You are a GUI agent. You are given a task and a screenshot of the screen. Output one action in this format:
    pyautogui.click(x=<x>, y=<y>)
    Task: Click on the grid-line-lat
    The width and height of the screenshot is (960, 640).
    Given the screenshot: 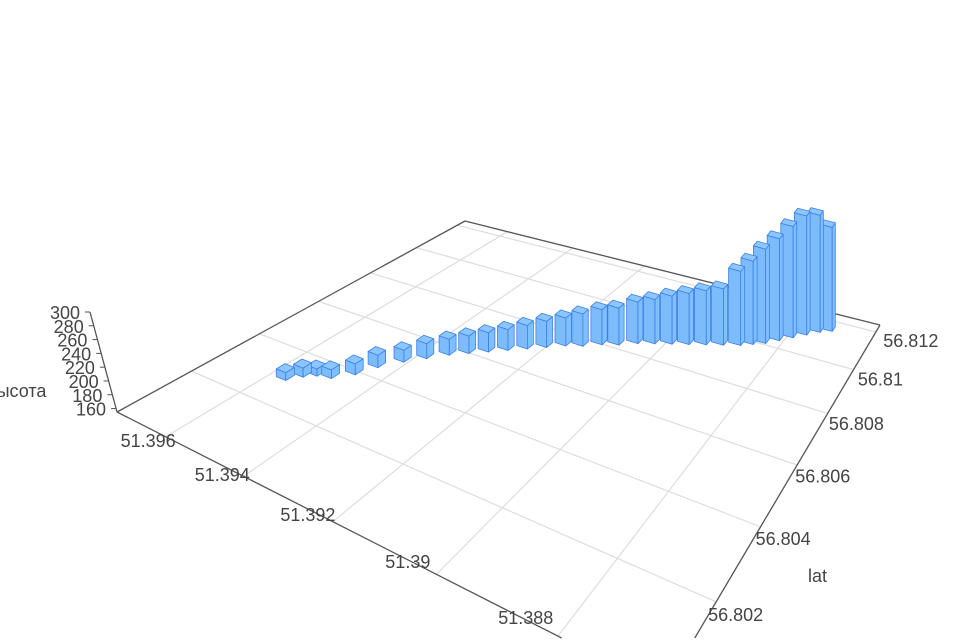 What is the action you would take?
    pyautogui.click(x=558, y=383)
    